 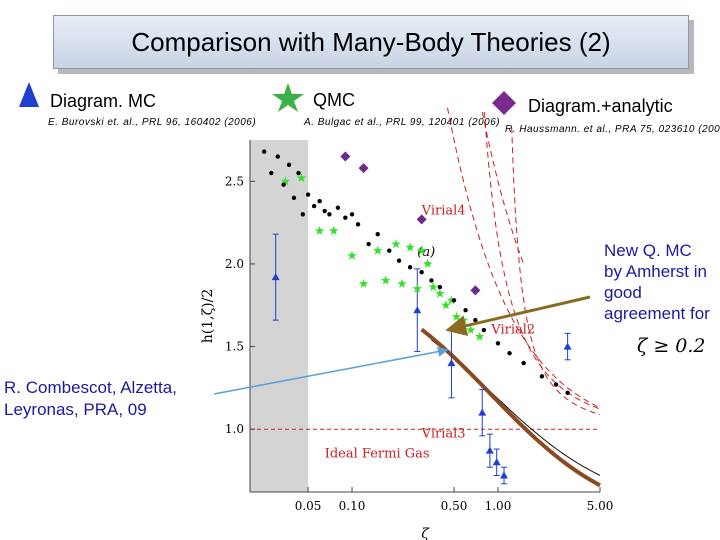 I want to click on legend-icons, so click(x=267, y=98).